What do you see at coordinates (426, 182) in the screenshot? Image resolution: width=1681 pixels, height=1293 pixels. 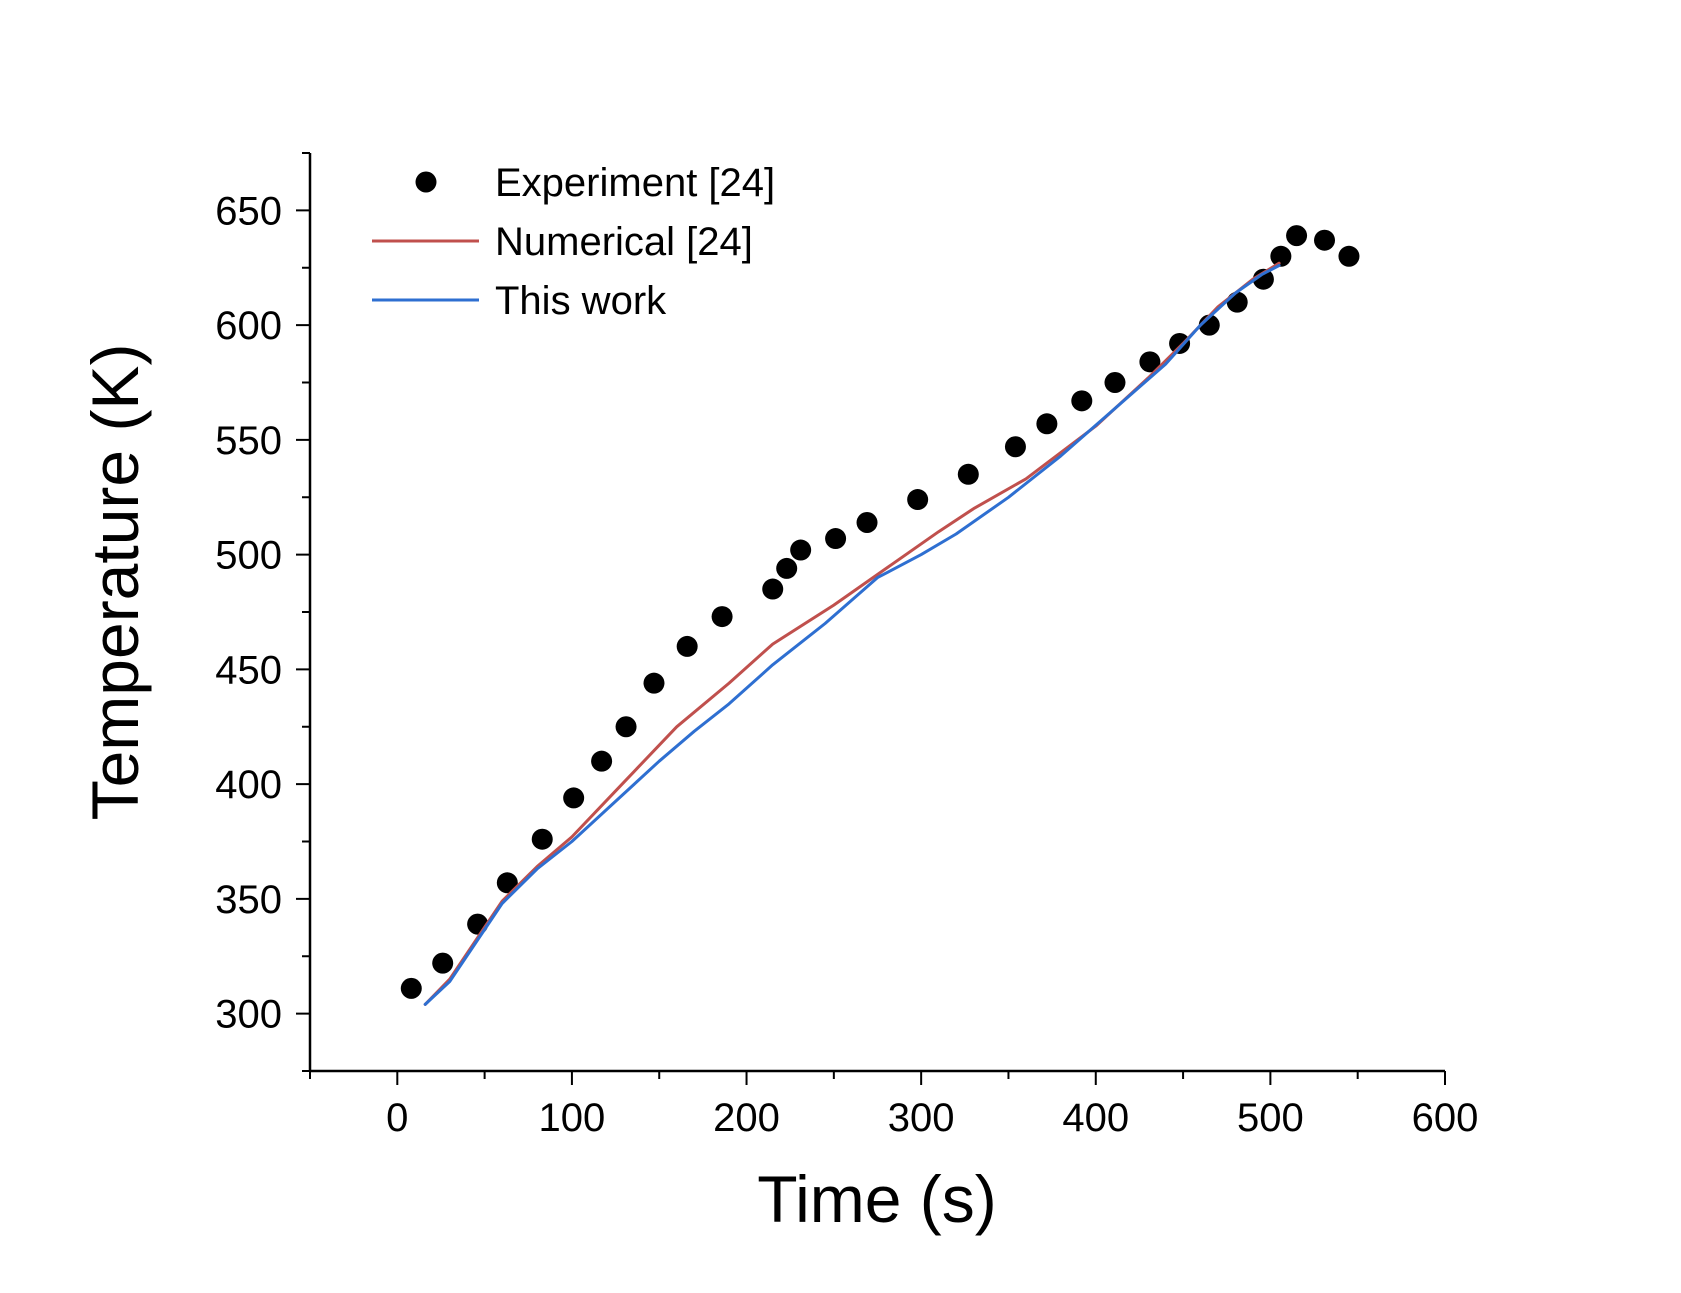 I see `legend-swatch-marker` at bounding box center [426, 182].